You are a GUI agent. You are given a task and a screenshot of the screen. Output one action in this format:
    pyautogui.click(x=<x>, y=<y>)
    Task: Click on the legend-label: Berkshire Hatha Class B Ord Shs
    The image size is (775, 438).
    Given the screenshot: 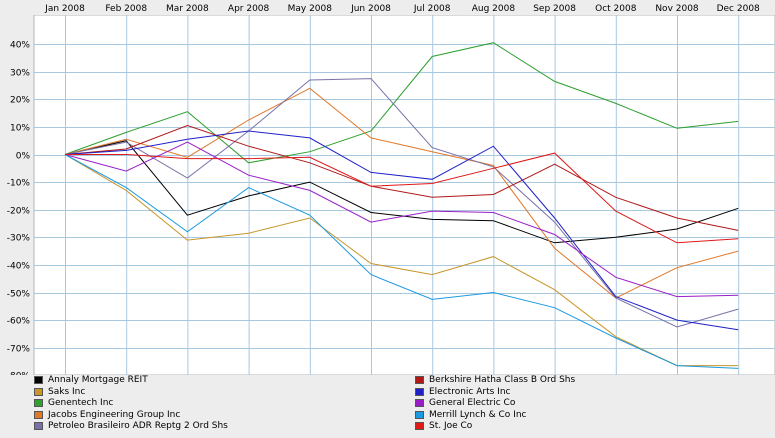 What is the action you would take?
    pyautogui.click(x=502, y=380)
    